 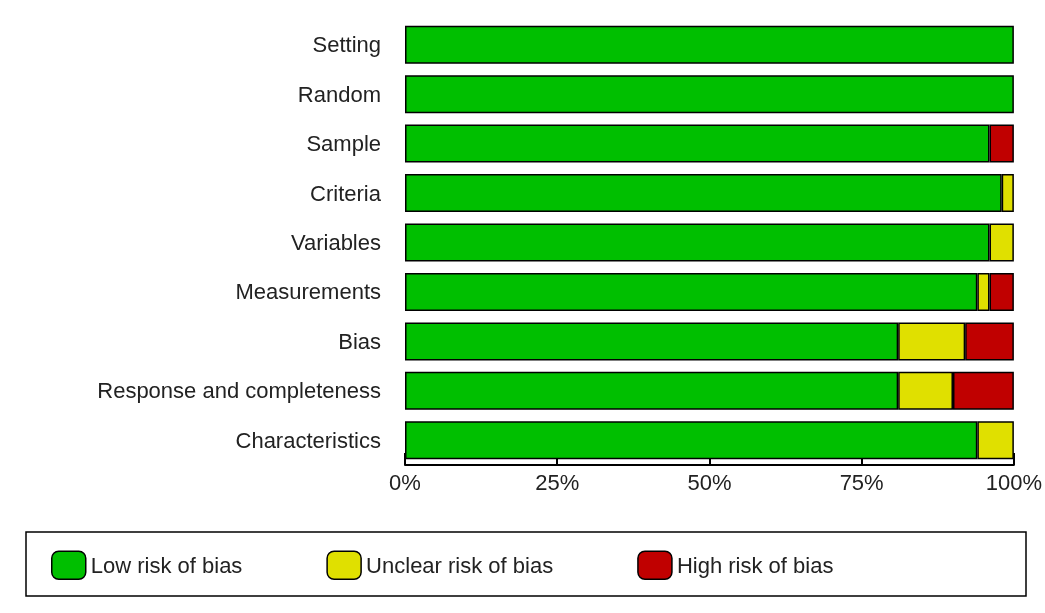 I want to click on x-tick-label: 25%, so click(x=557, y=482).